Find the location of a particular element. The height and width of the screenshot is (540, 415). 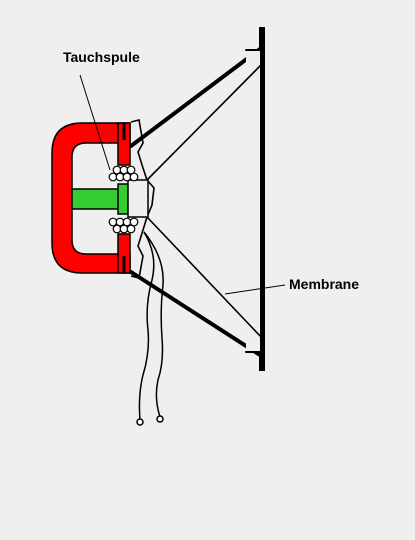

voice-coil-windings is located at coordinates (123, 199).